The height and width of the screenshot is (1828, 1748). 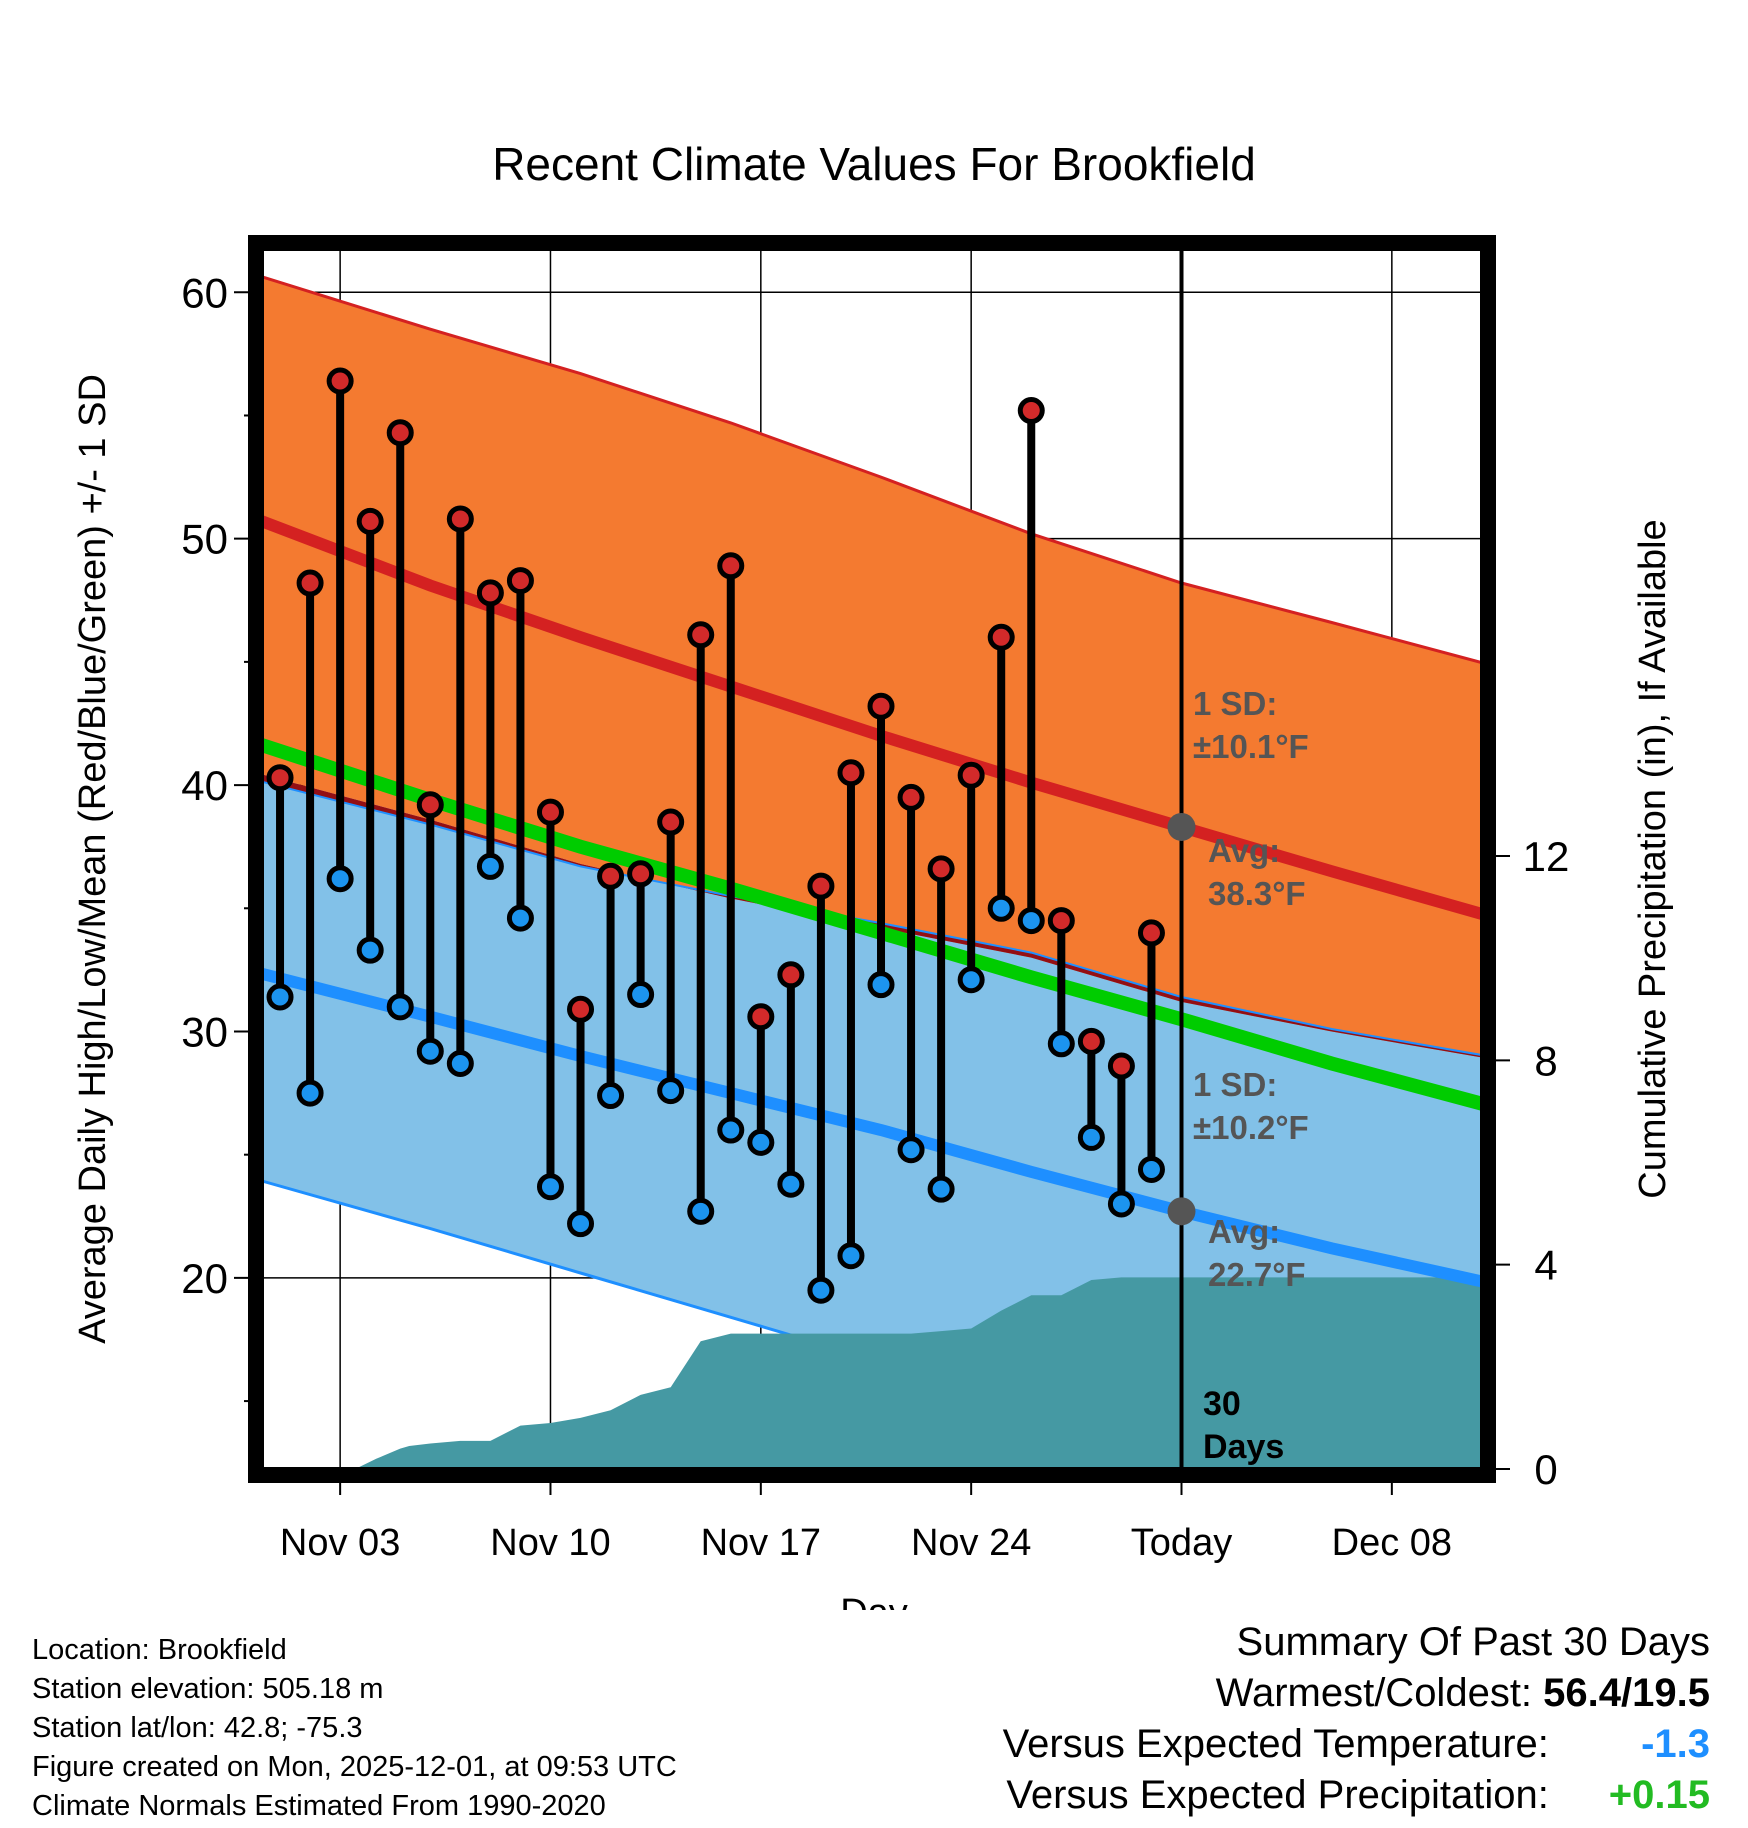 What do you see at coordinates (204, 539) in the screenshot?
I see `y-tick-label: 50` at bounding box center [204, 539].